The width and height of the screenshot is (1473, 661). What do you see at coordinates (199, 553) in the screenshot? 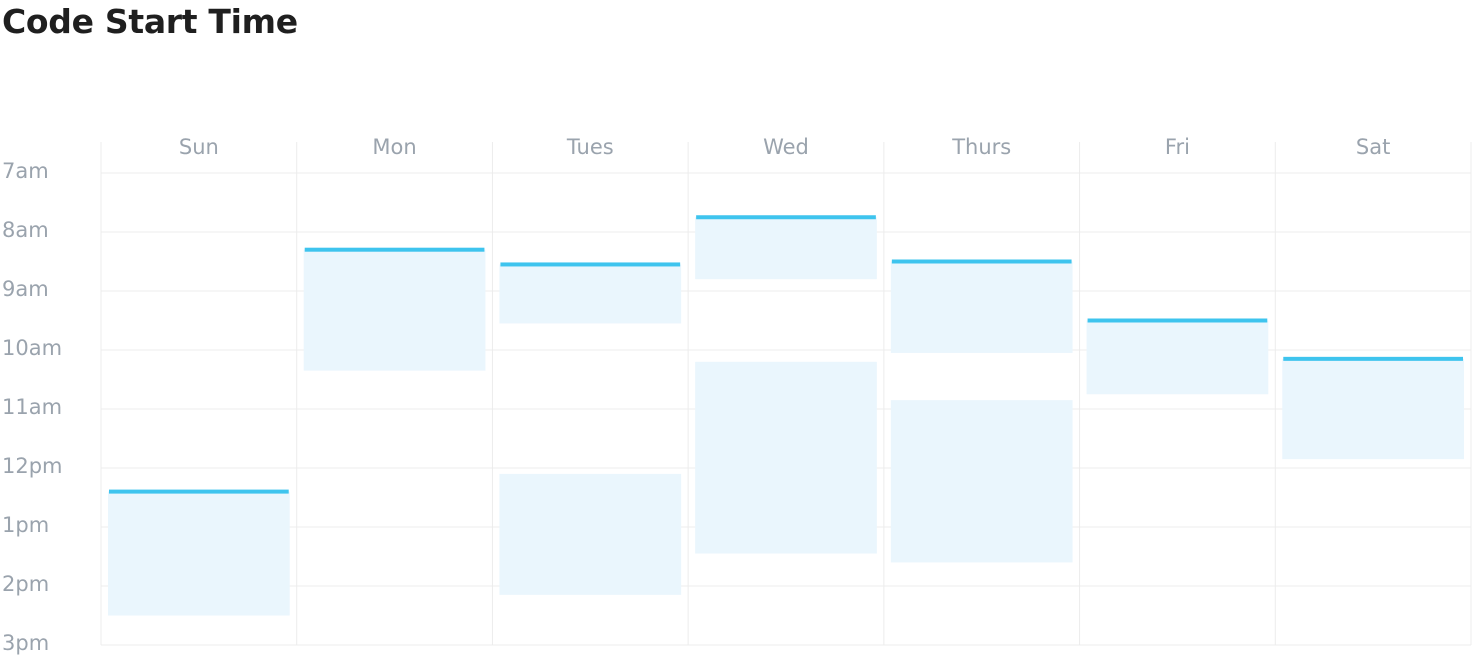
I see `coding-block-sun` at bounding box center [199, 553].